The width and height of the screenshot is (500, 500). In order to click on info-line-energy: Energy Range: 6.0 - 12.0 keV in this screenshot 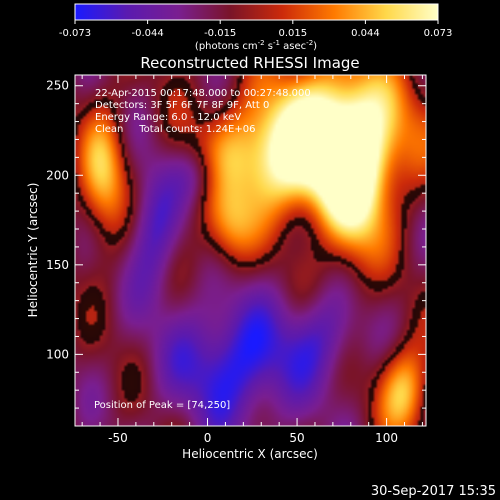, I will do `click(168, 117)`.